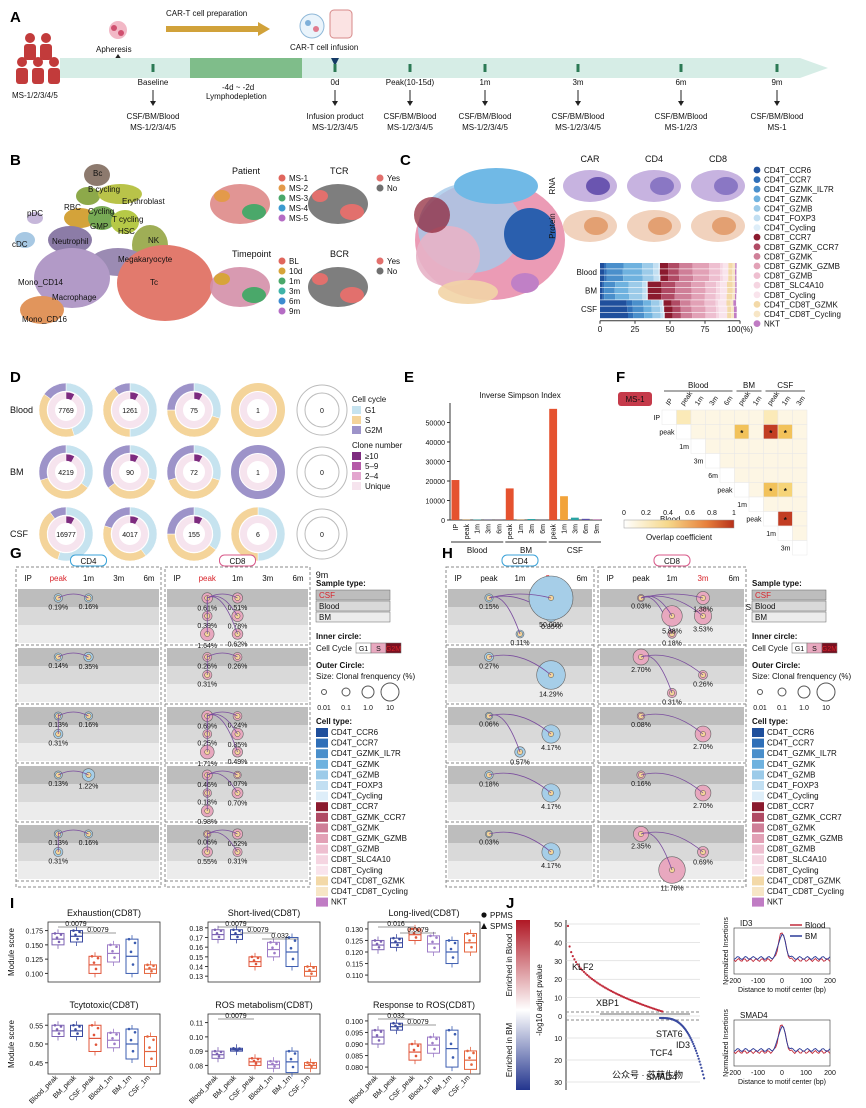  I want to click on timepoint-tick, so click(777, 68).